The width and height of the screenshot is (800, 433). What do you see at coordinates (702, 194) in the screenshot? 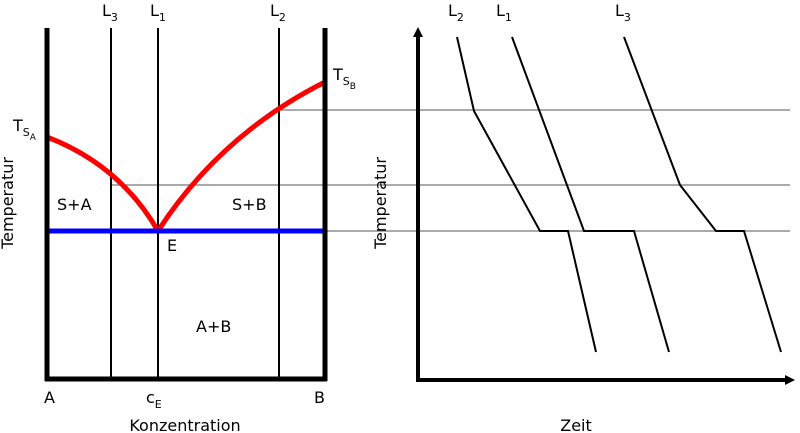
I see `cooling-curve-l3` at bounding box center [702, 194].